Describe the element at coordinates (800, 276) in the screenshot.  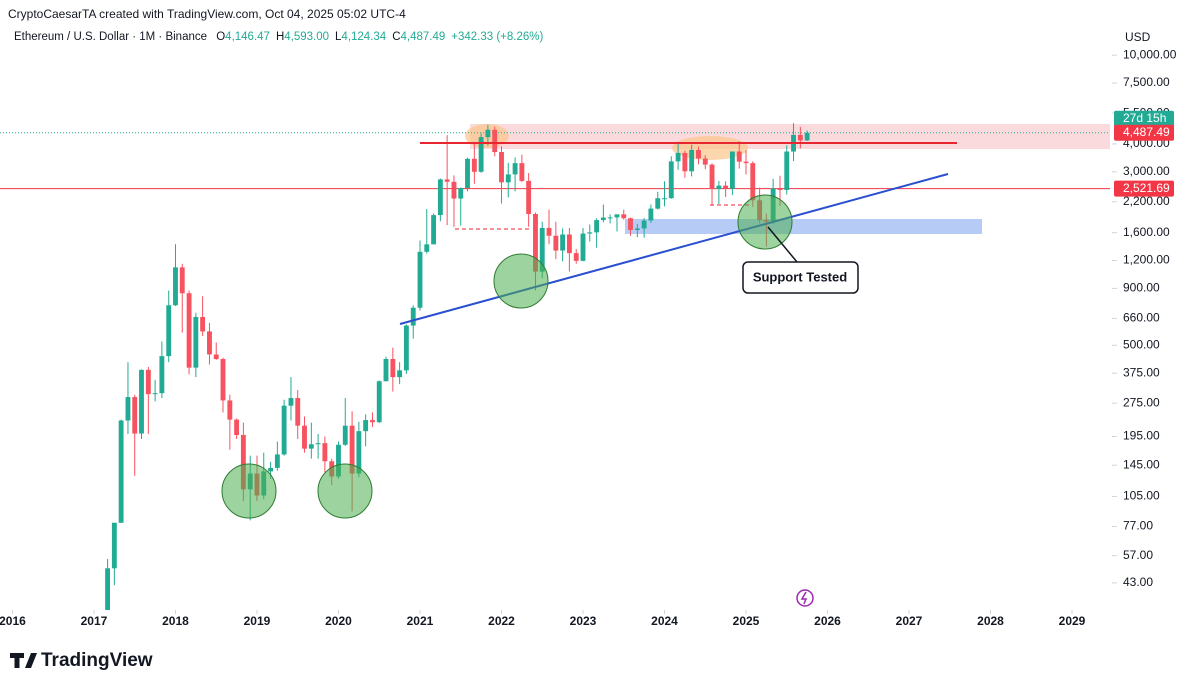
I see `callout-text: Support Tested` at that location.